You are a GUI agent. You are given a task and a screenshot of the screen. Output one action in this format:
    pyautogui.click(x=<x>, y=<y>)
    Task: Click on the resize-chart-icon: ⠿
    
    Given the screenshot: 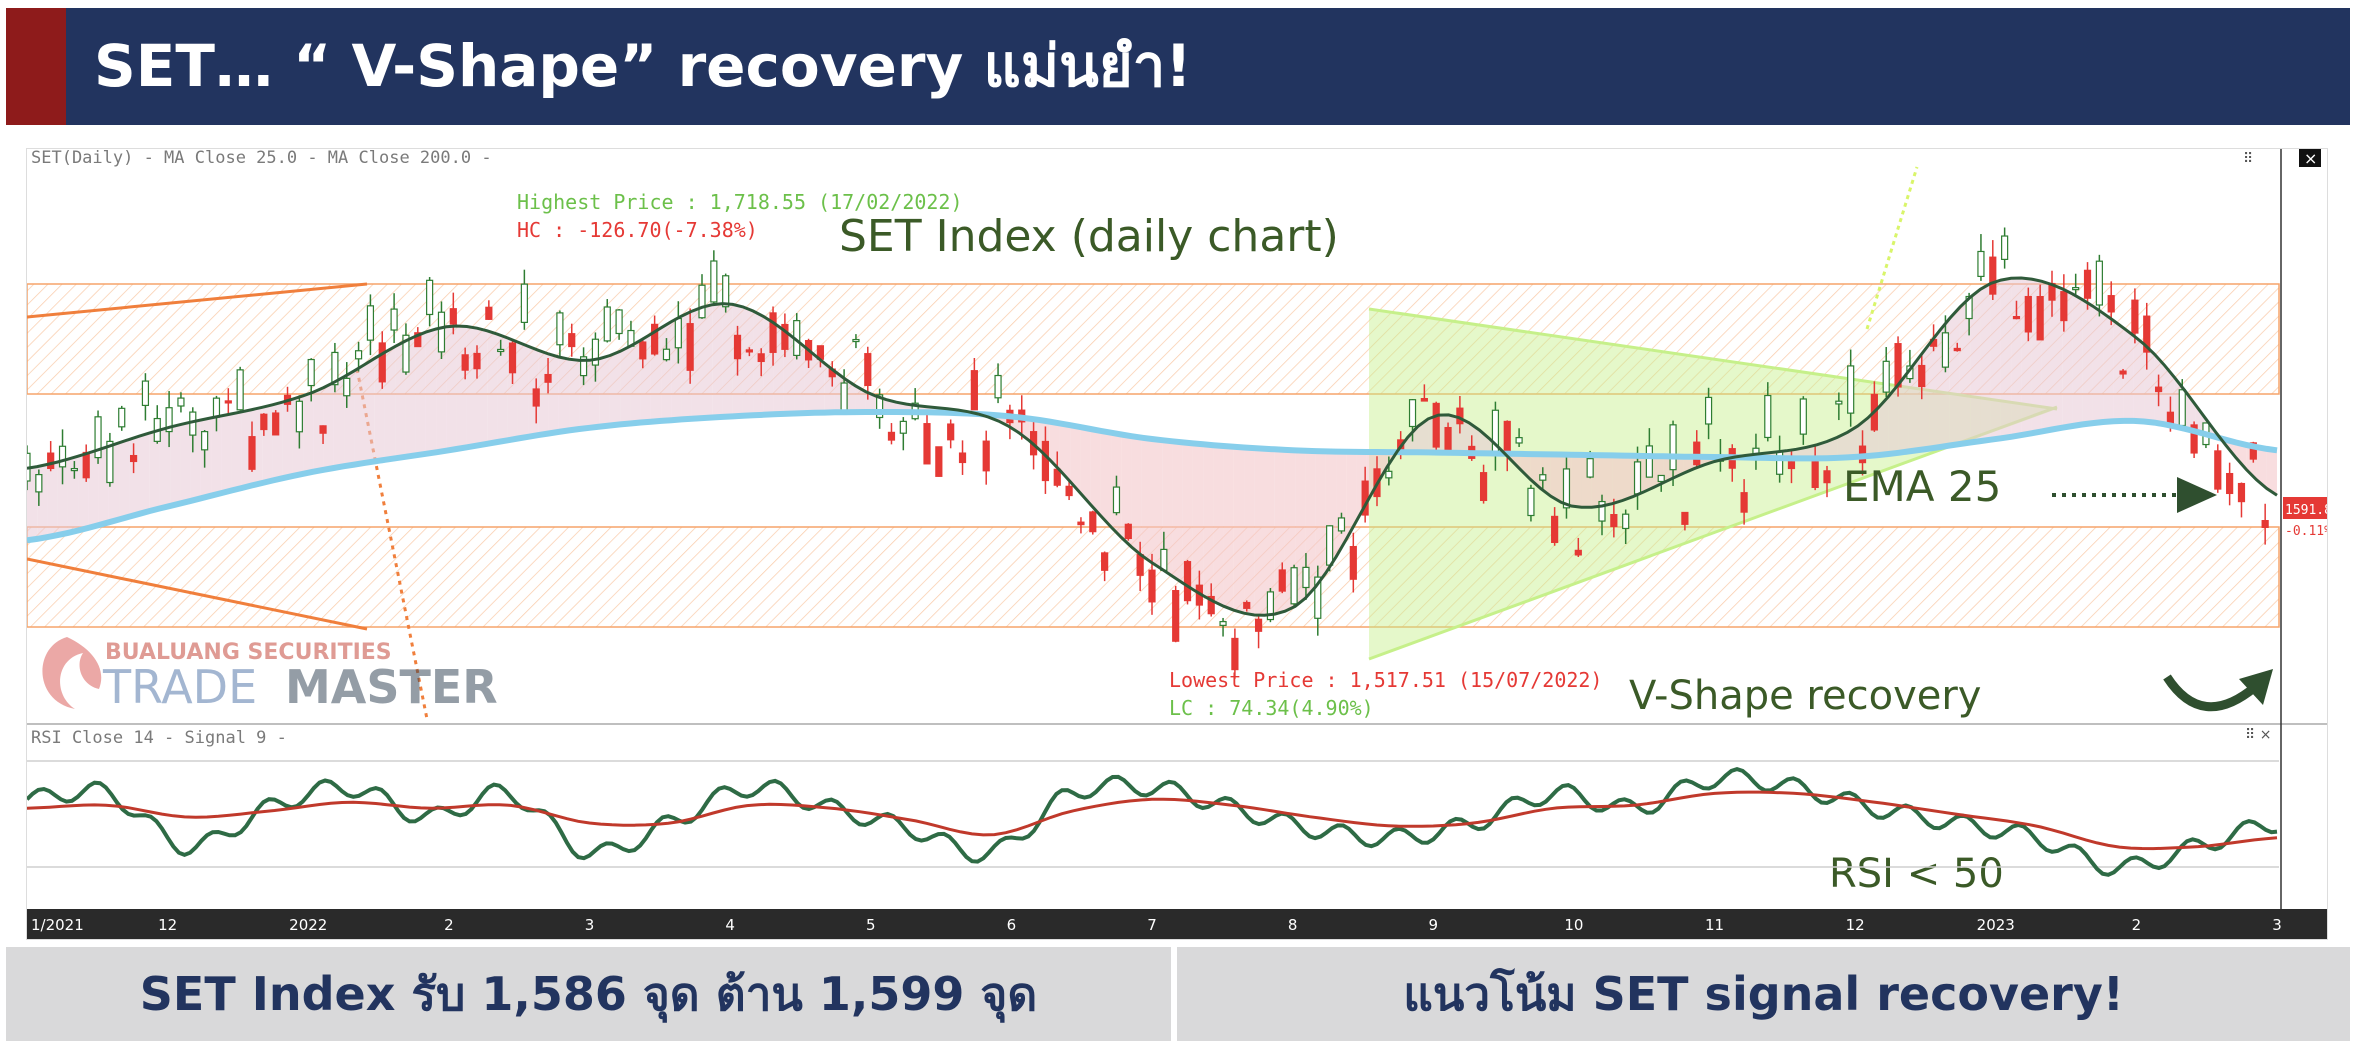 What is the action you would take?
    pyautogui.click(x=2248, y=159)
    